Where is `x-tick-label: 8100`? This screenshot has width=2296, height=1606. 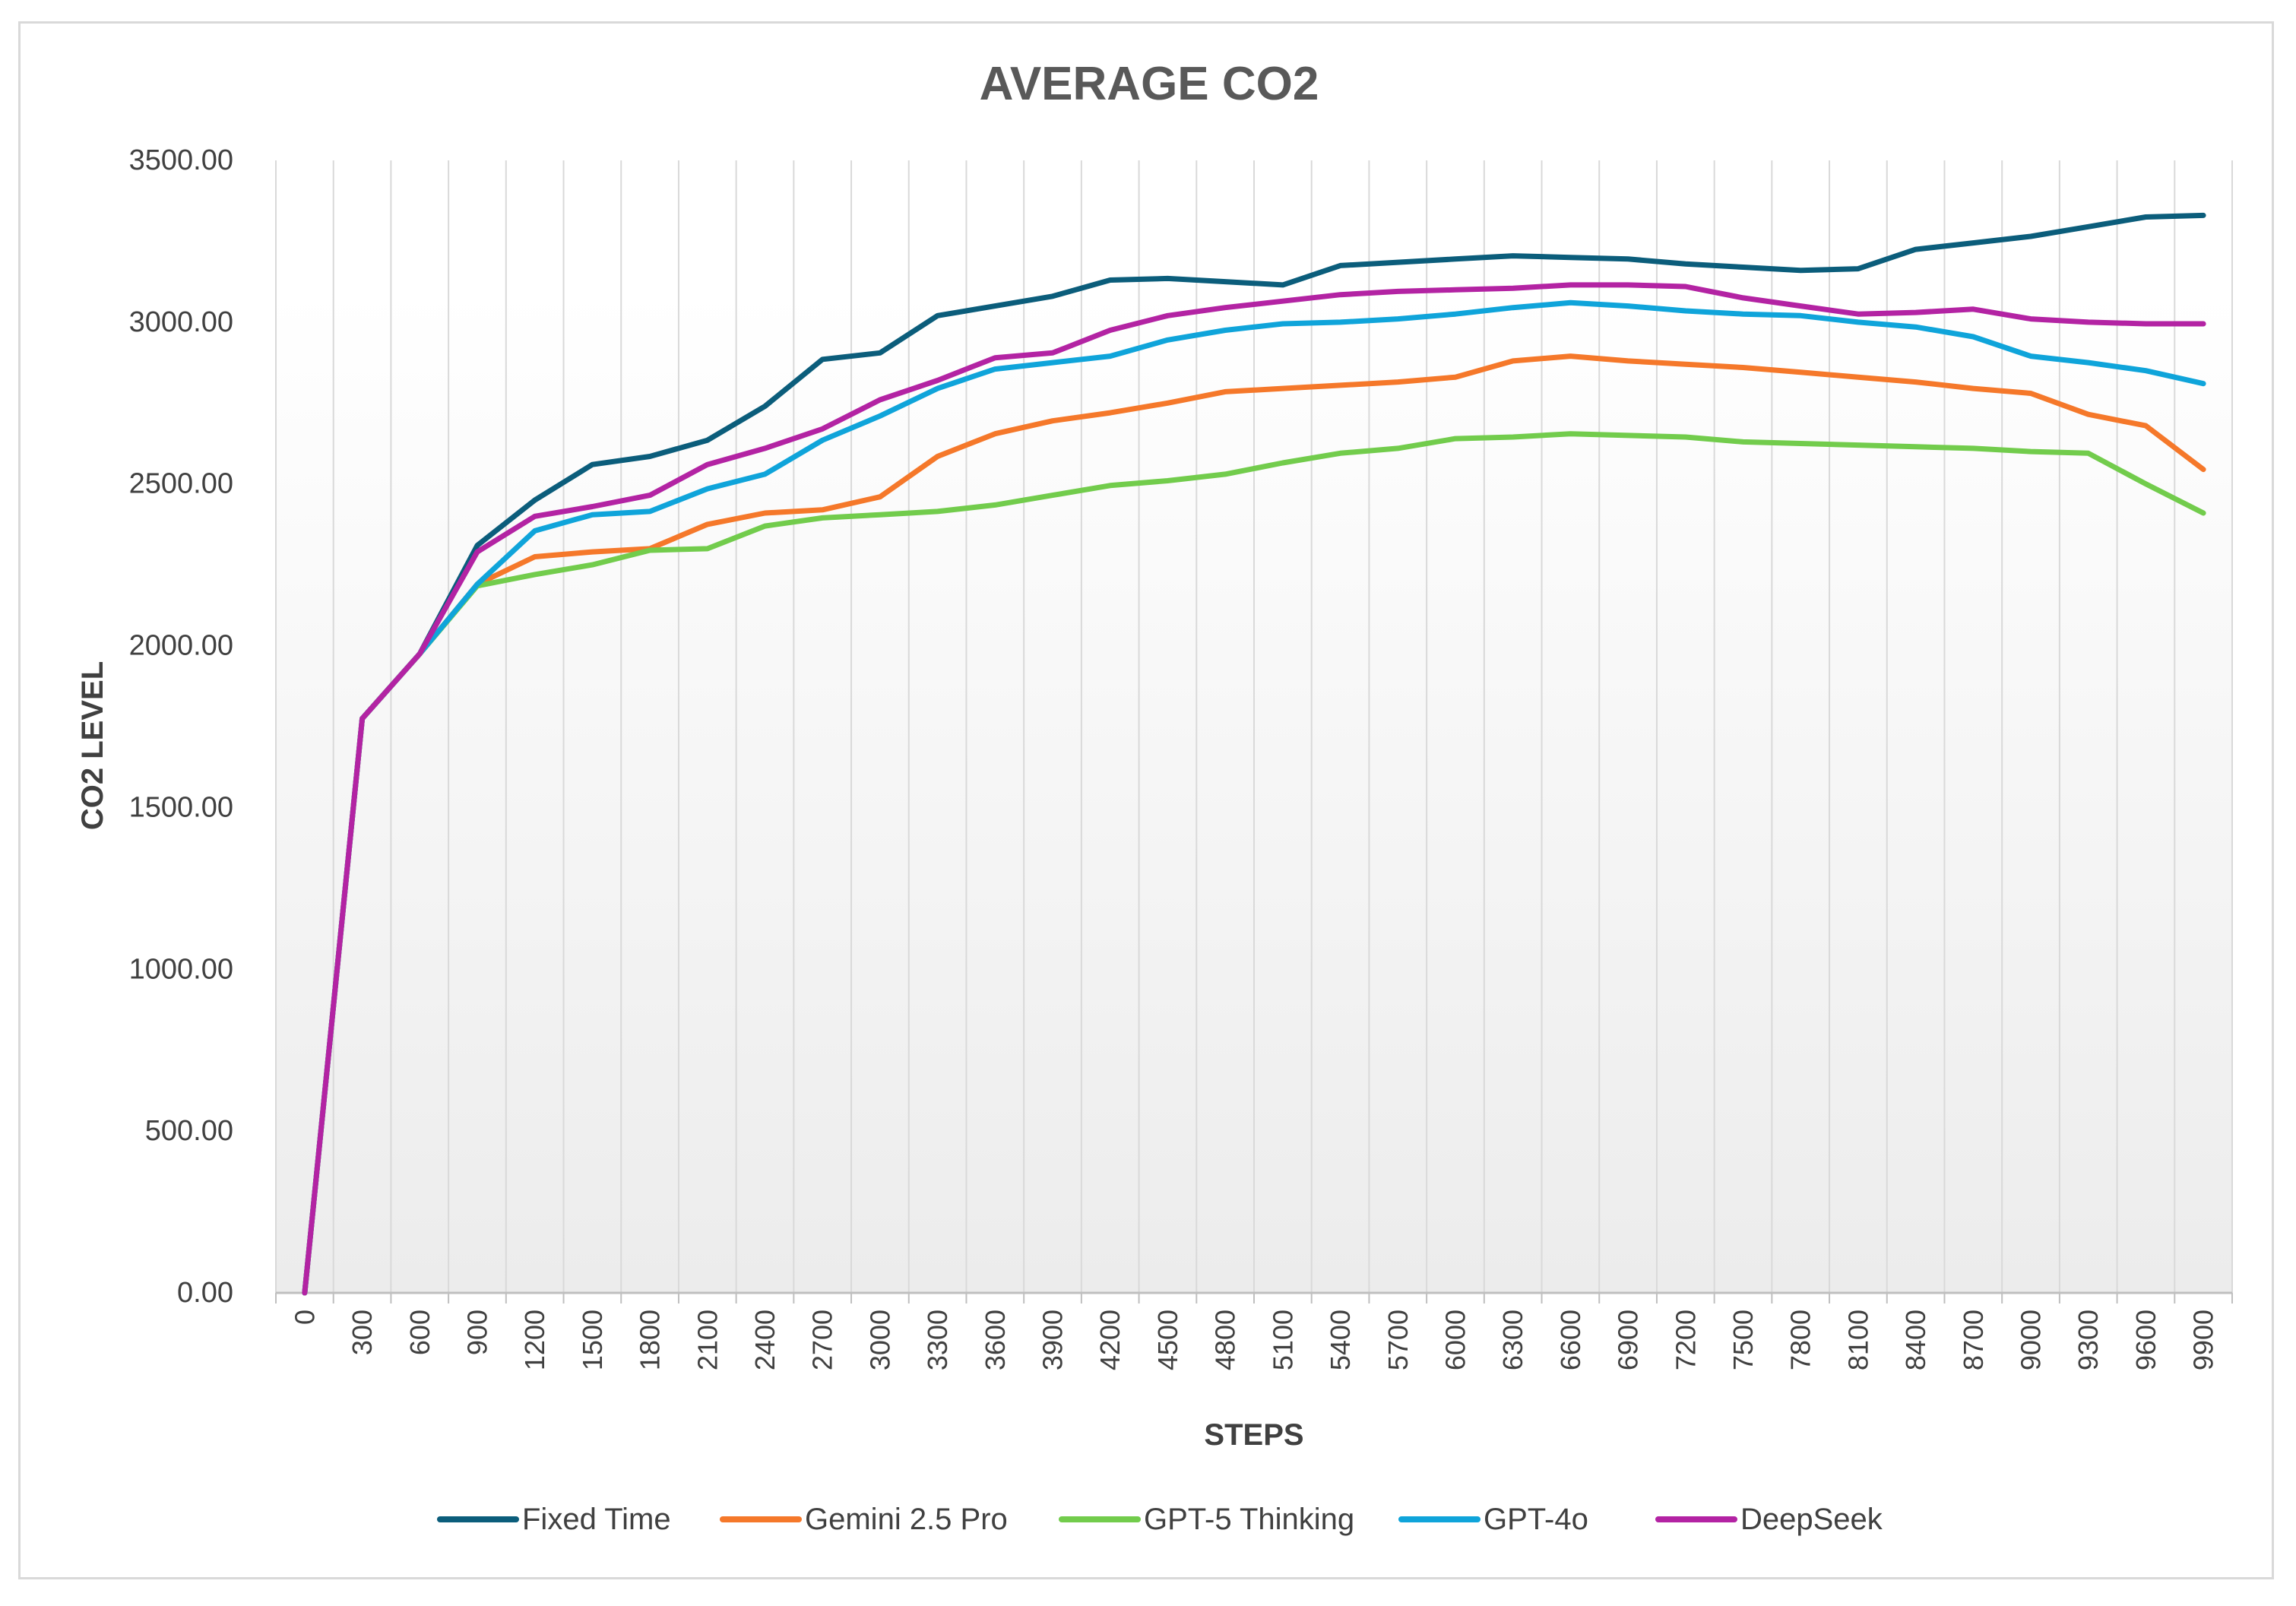
x-tick-label: 8100 is located at coordinates (1857, 1340).